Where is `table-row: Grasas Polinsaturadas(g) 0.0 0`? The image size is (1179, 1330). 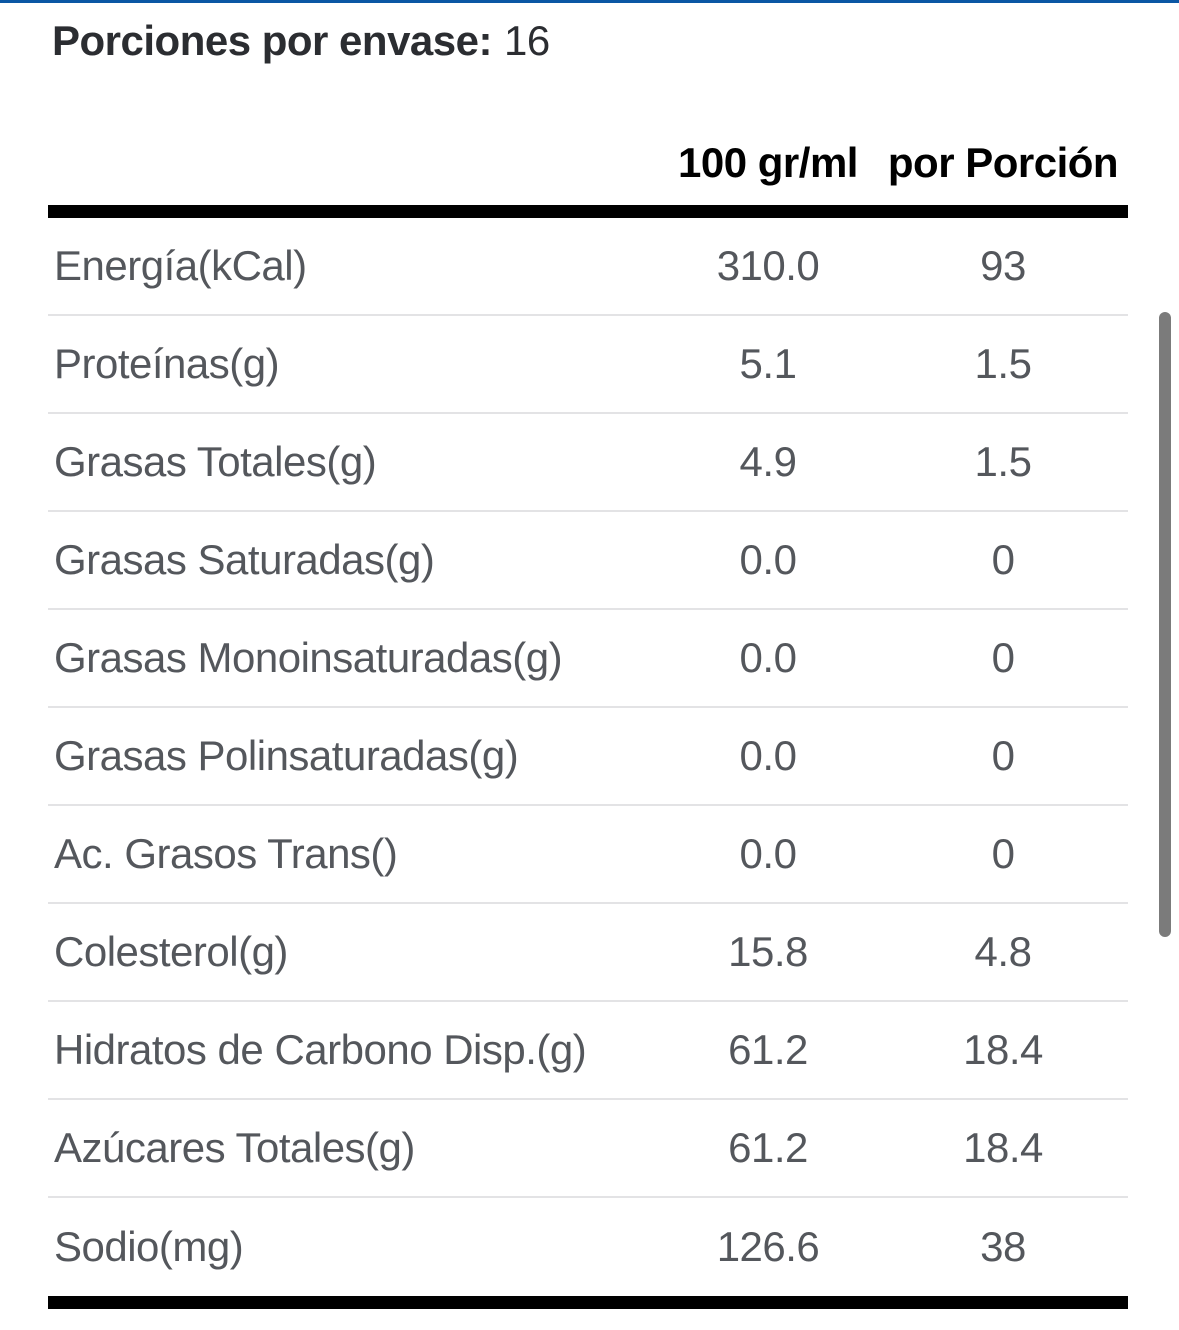
table-row: Grasas Polinsaturadas(g) 0.0 0 is located at coordinates (588, 757).